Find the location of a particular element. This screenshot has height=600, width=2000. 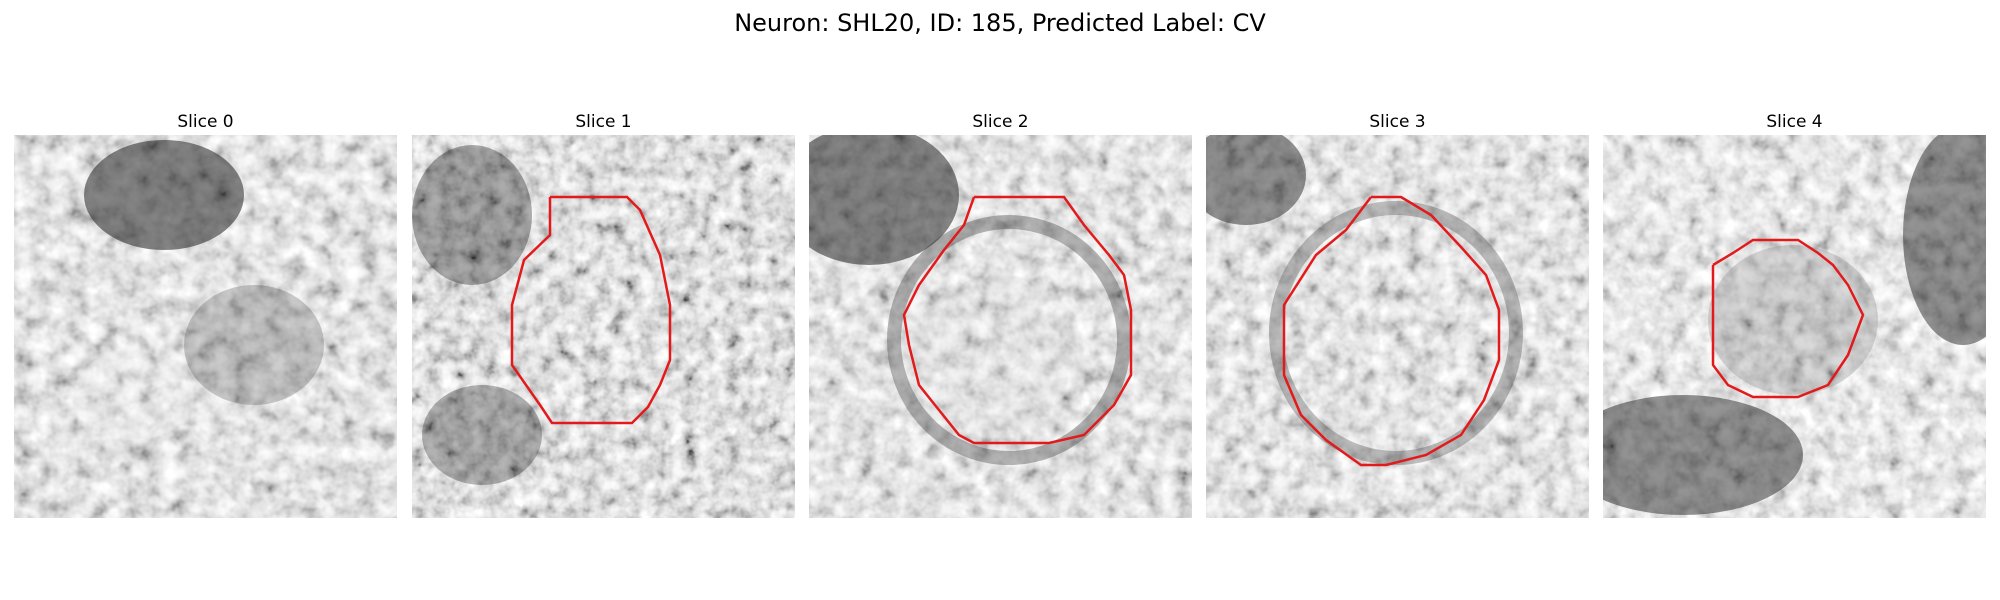

slice-panel-1: Slice 1 is located at coordinates (603, 314).